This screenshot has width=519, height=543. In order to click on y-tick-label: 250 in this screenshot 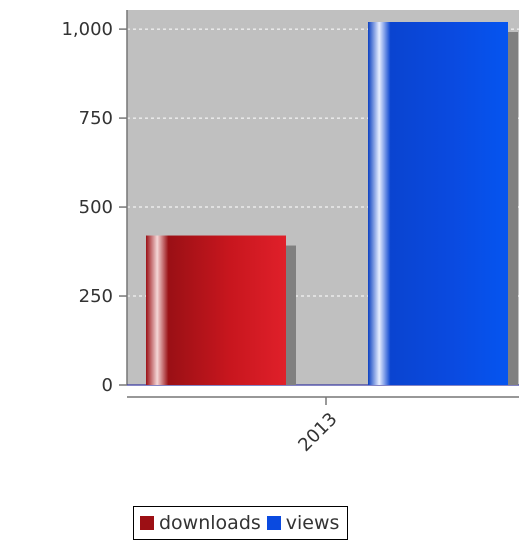, I will do `click(96, 296)`.